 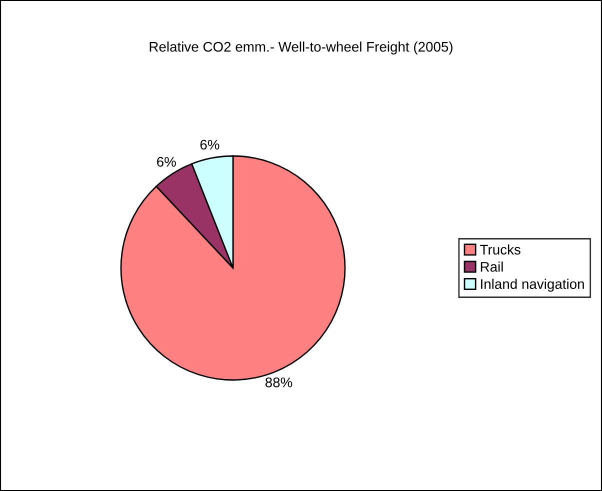 What do you see at coordinates (532, 285) in the screenshot?
I see `legend-label: Inland navigation` at bounding box center [532, 285].